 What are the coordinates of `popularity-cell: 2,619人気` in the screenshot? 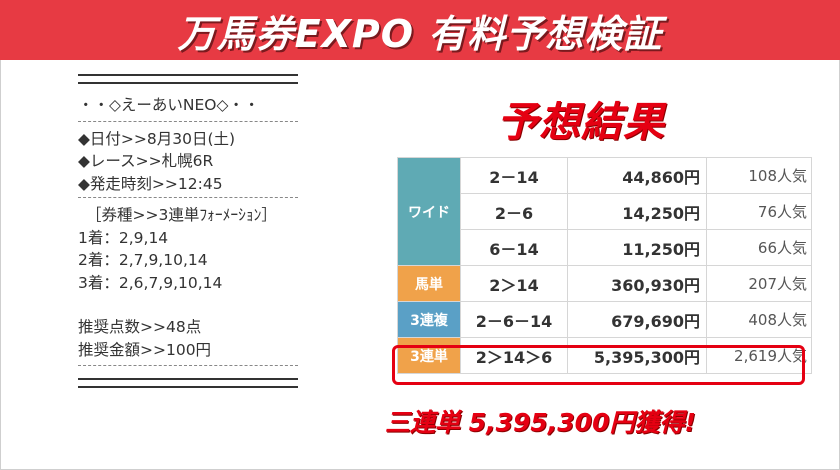 It's located at (759, 355).